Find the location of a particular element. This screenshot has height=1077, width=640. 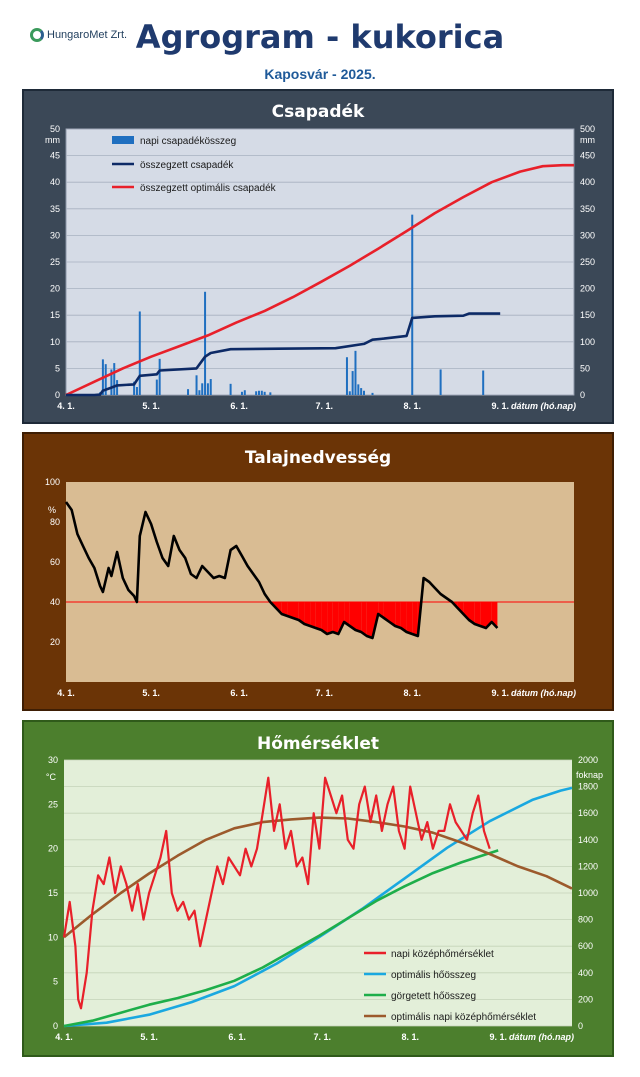

legend-label: összegzett csapadék is located at coordinates (187, 165).